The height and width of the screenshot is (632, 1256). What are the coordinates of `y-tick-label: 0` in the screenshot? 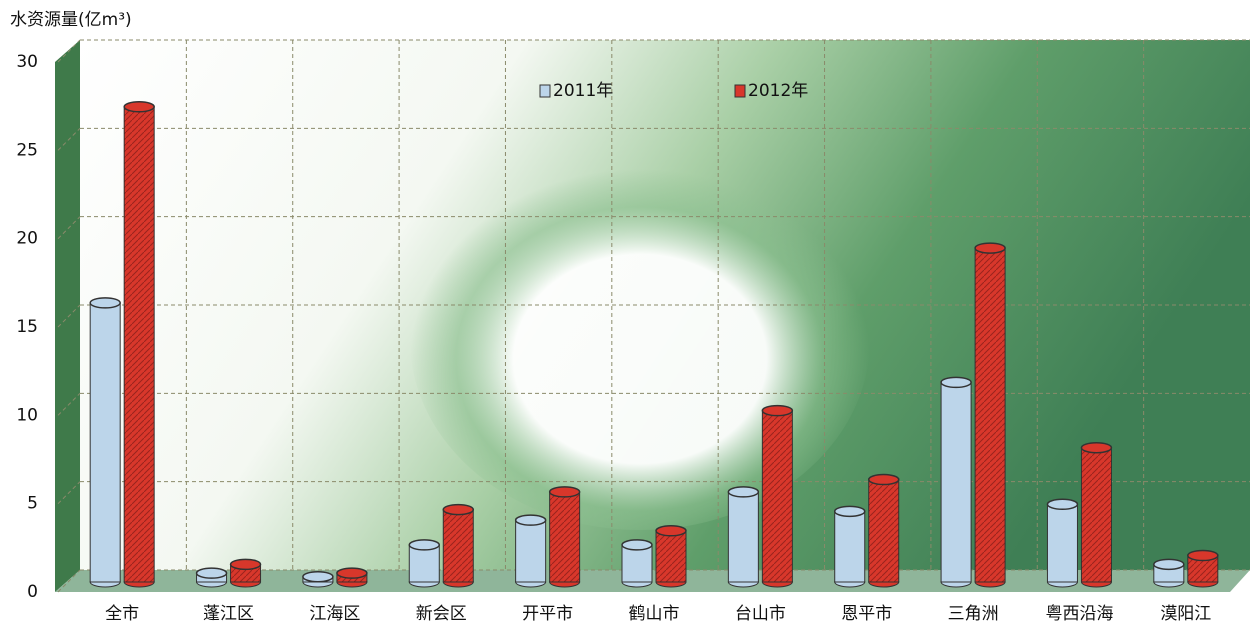 It's located at (32, 592).